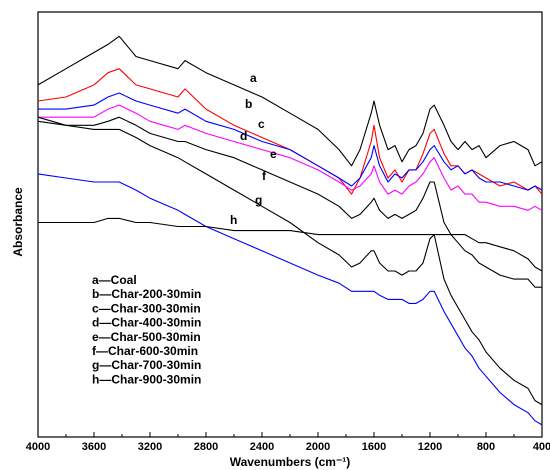 This screenshot has width=550, height=470. What do you see at coordinates (206, 447) in the screenshot?
I see `x-tick-label: 2800` at bounding box center [206, 447].